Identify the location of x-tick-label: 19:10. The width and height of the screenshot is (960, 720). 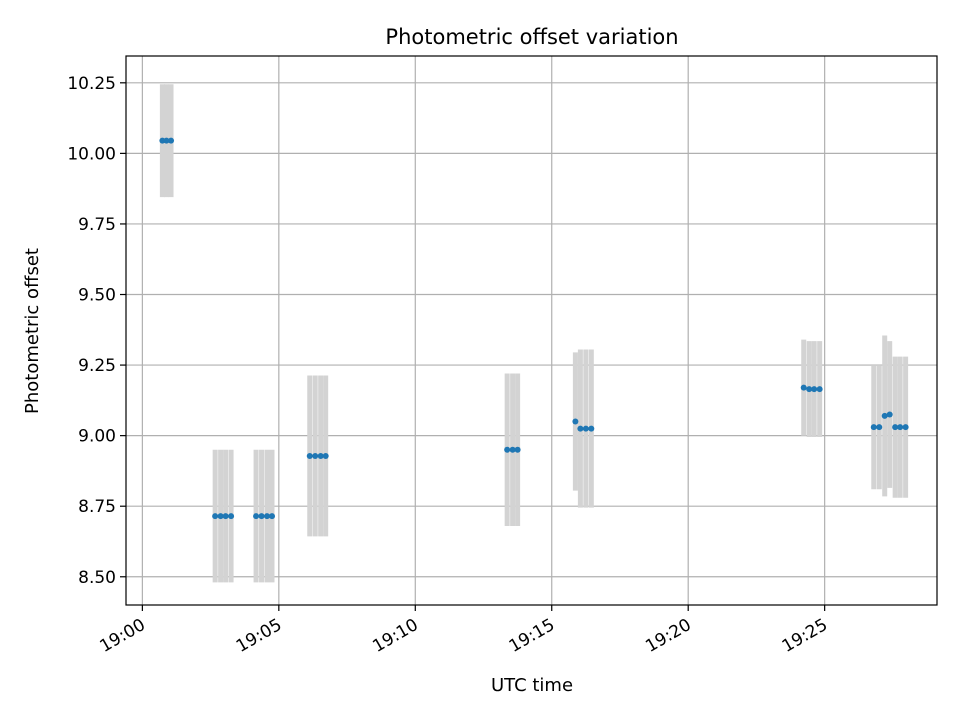
(395, 636).